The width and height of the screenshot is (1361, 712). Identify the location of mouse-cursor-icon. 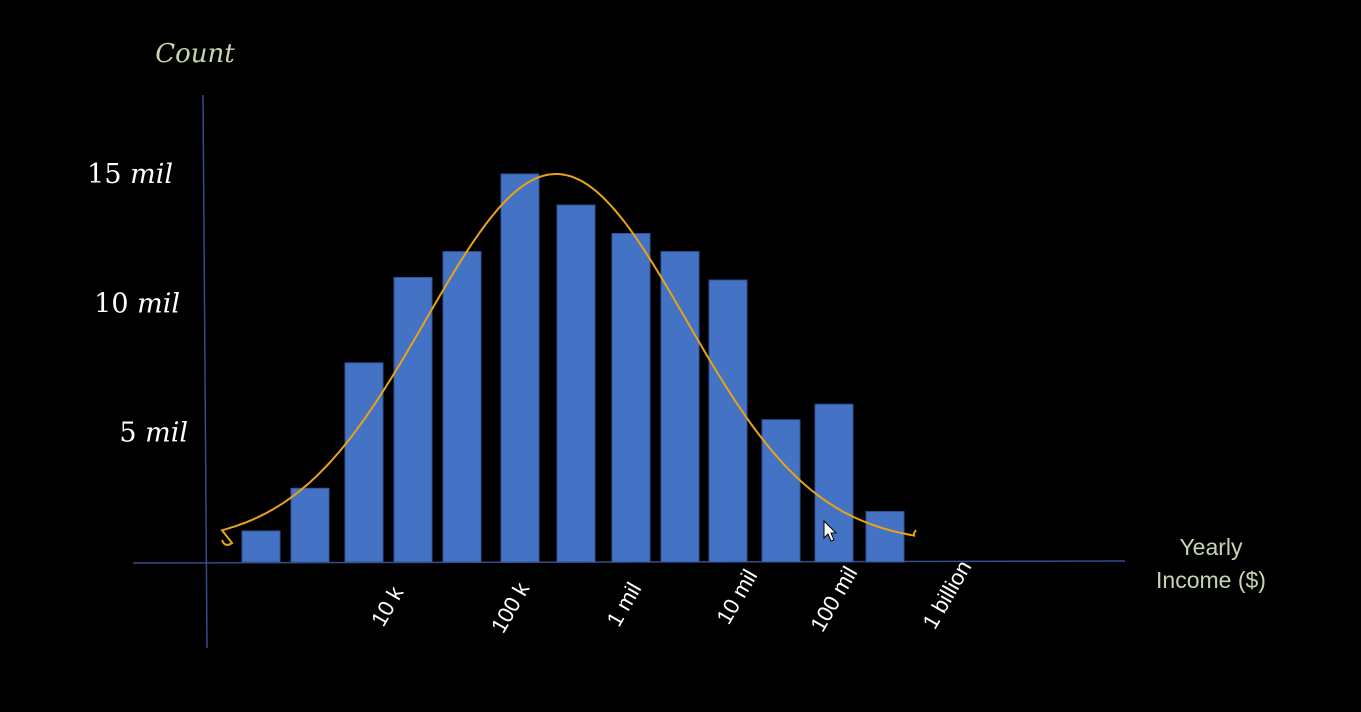
(830, 530).